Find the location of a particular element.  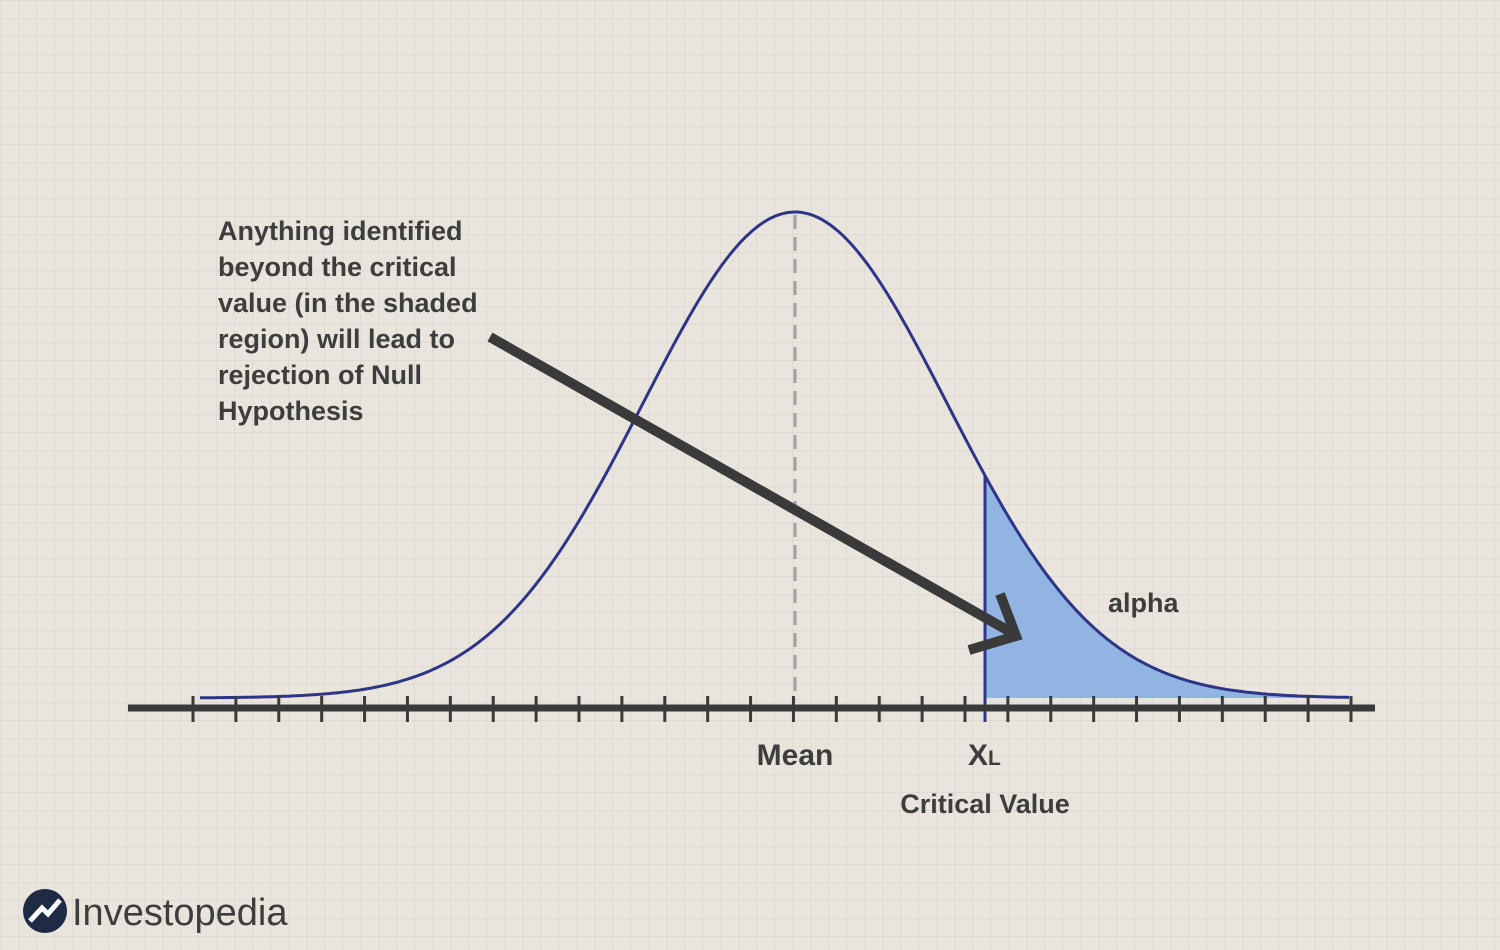

critical-symbol-main: X is located at coordinates (978, 755).